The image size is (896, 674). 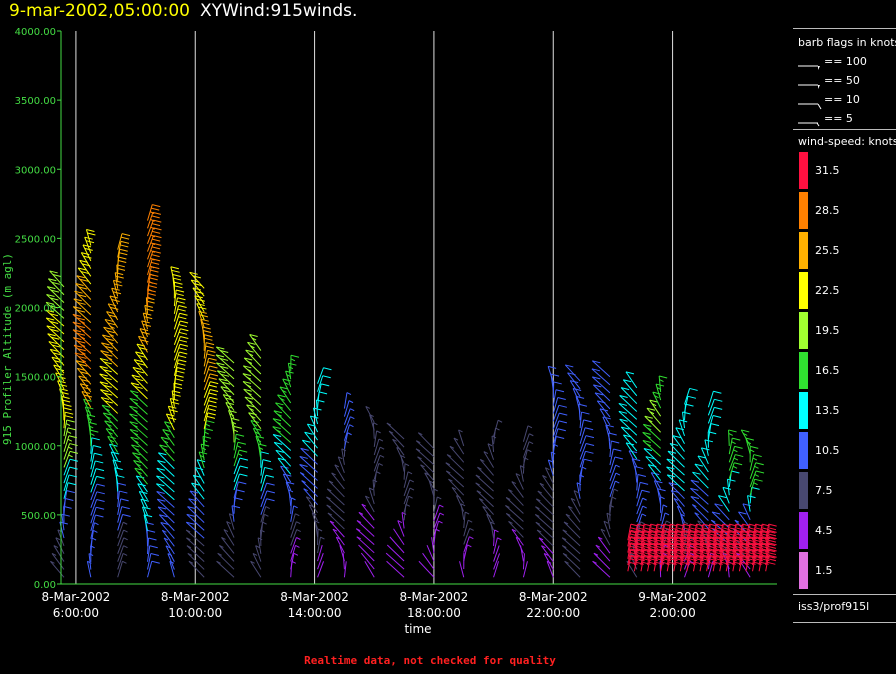 What do you see at coordinates (845, 61) in the screenshot?
I see `barb-legend-label: == 100` at bounding box center [845, 61].